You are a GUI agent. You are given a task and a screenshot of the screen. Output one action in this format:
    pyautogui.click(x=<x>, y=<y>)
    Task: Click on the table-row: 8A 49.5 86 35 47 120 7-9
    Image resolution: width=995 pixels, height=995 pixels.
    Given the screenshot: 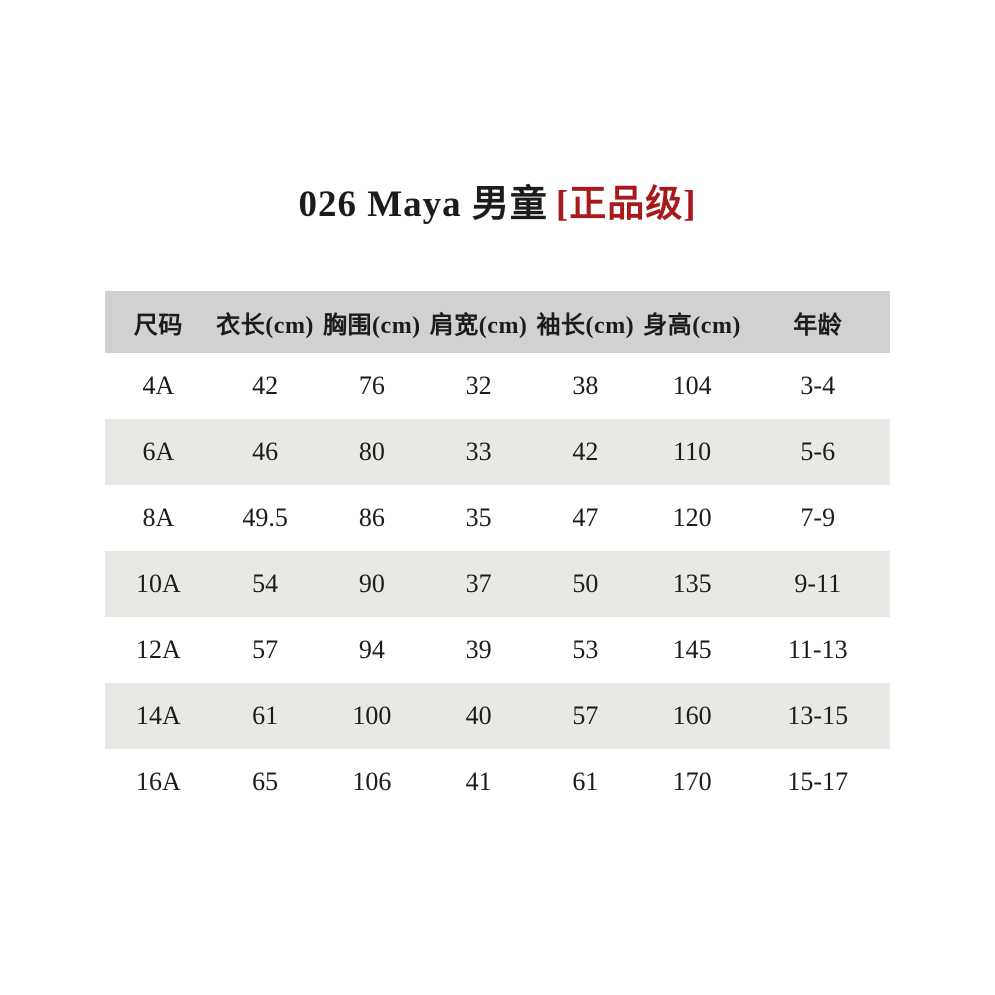 What is the action you would take?
    pyautogui.click(x=497, y=518)
    